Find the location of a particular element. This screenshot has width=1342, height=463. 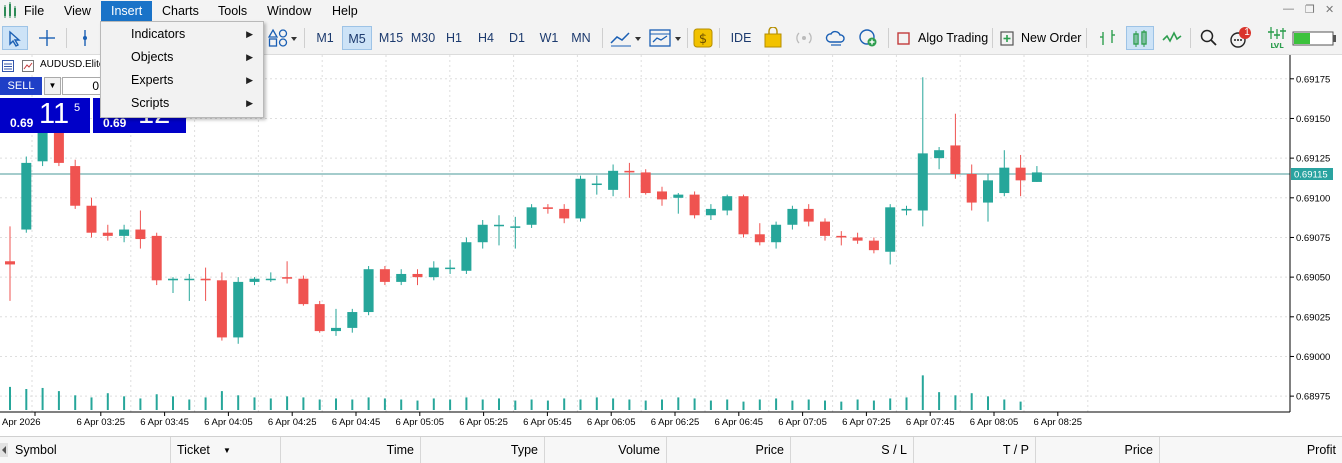

chart-list-icon is located at coordinates (8, 66).